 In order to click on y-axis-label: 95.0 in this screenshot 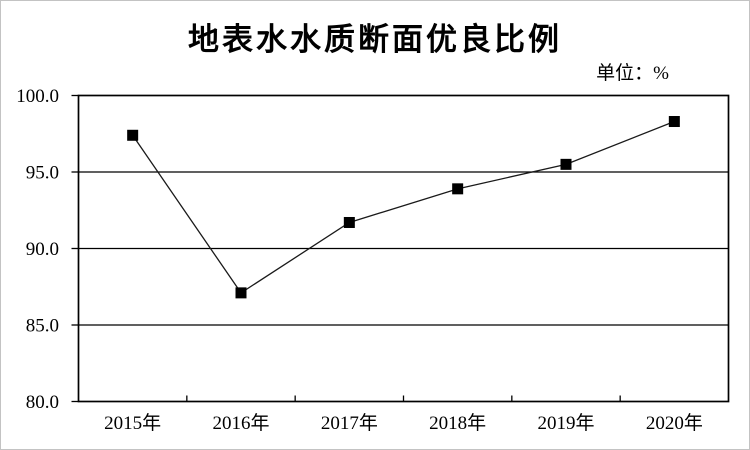, I will do `click(42, 173)`.